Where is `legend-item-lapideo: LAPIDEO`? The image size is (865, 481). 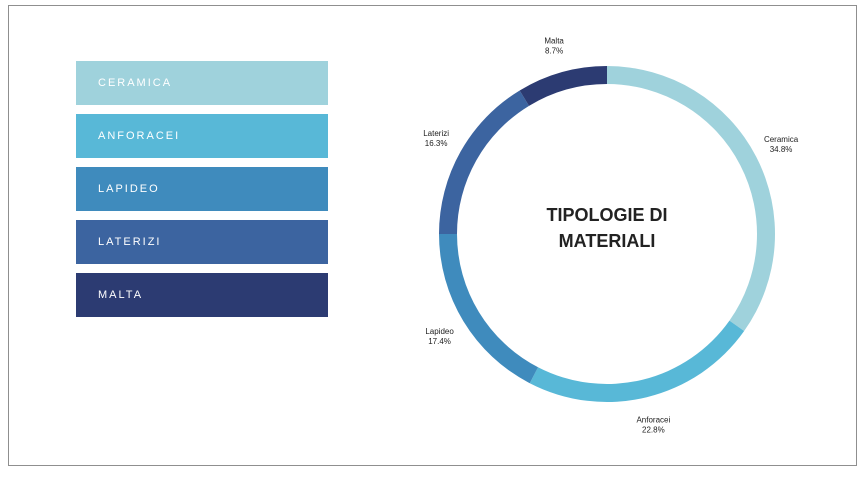 legend-item-lapideo: LAPIDEO is located at coordinates (202, 189).